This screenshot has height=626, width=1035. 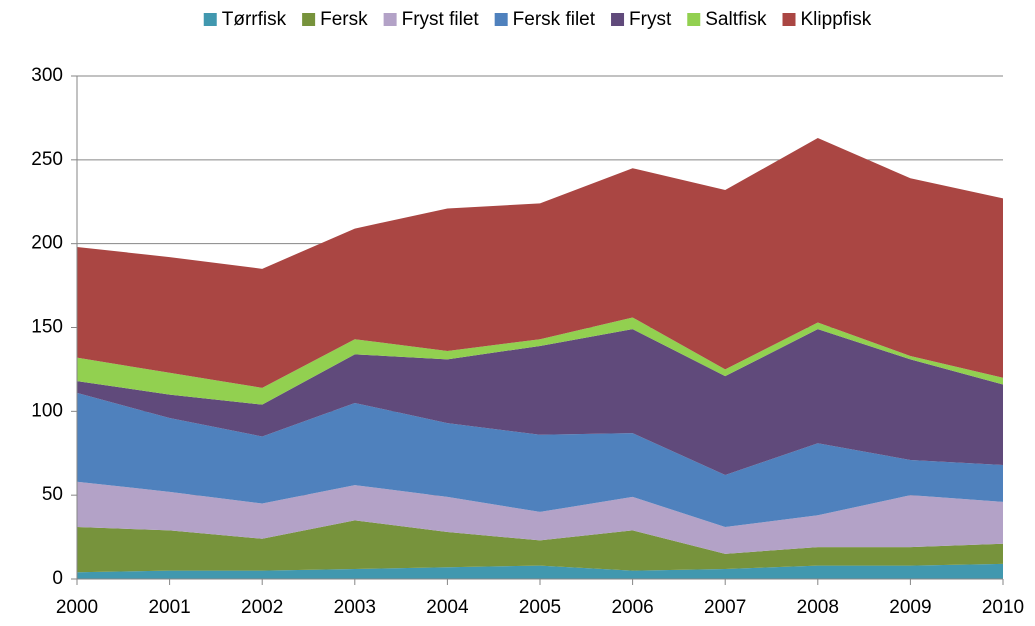 I want to click on legend-label: Saltfisk, so click(x=736, y=19).